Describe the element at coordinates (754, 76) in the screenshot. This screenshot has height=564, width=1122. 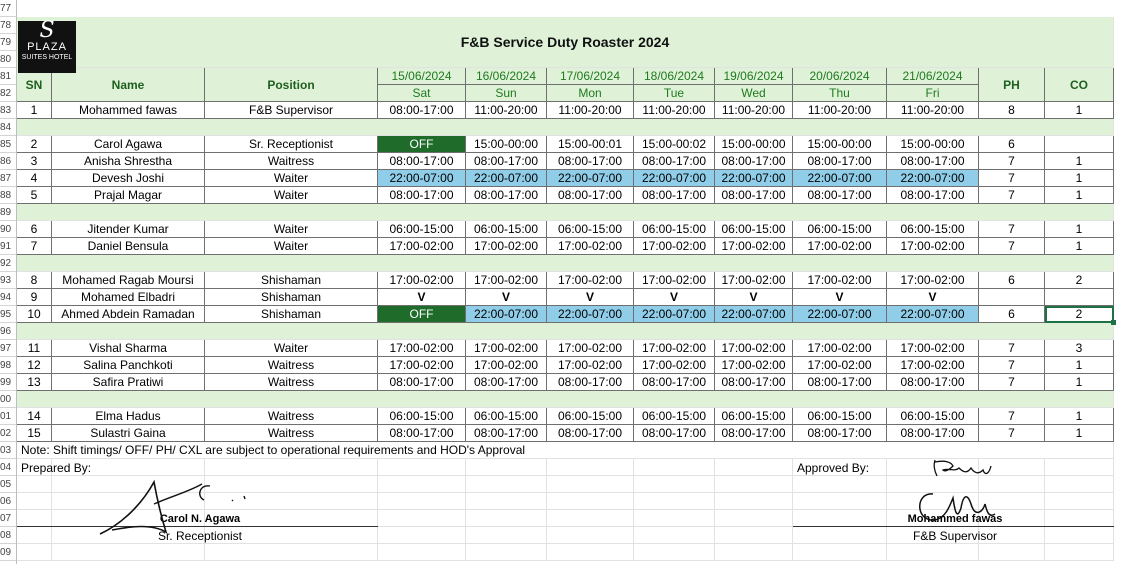
I see `header-date: 19/06/2024` at that location.